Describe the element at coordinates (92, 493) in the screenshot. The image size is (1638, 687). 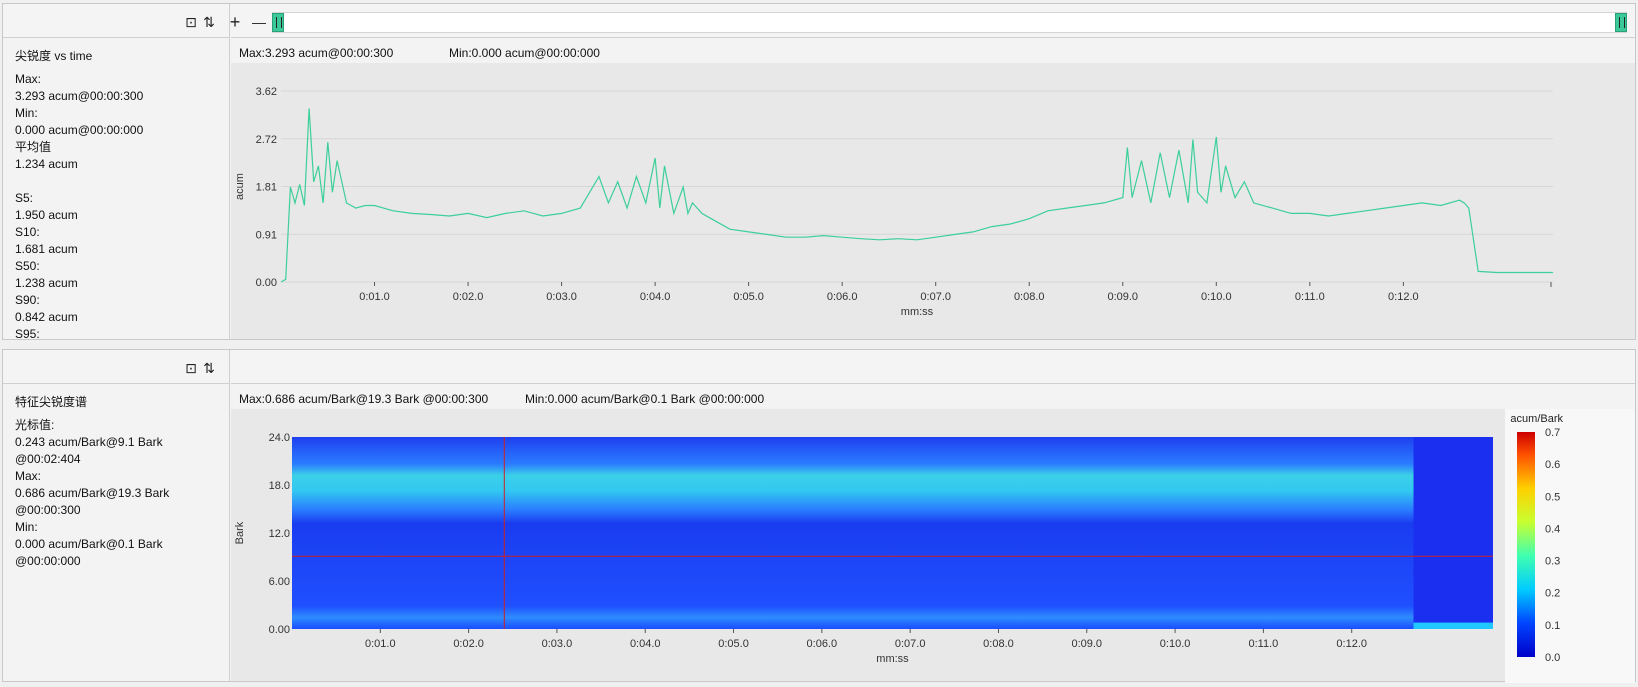
I see `stat-line: 0.686 acum/Bark@19.3 Bark` at that location.